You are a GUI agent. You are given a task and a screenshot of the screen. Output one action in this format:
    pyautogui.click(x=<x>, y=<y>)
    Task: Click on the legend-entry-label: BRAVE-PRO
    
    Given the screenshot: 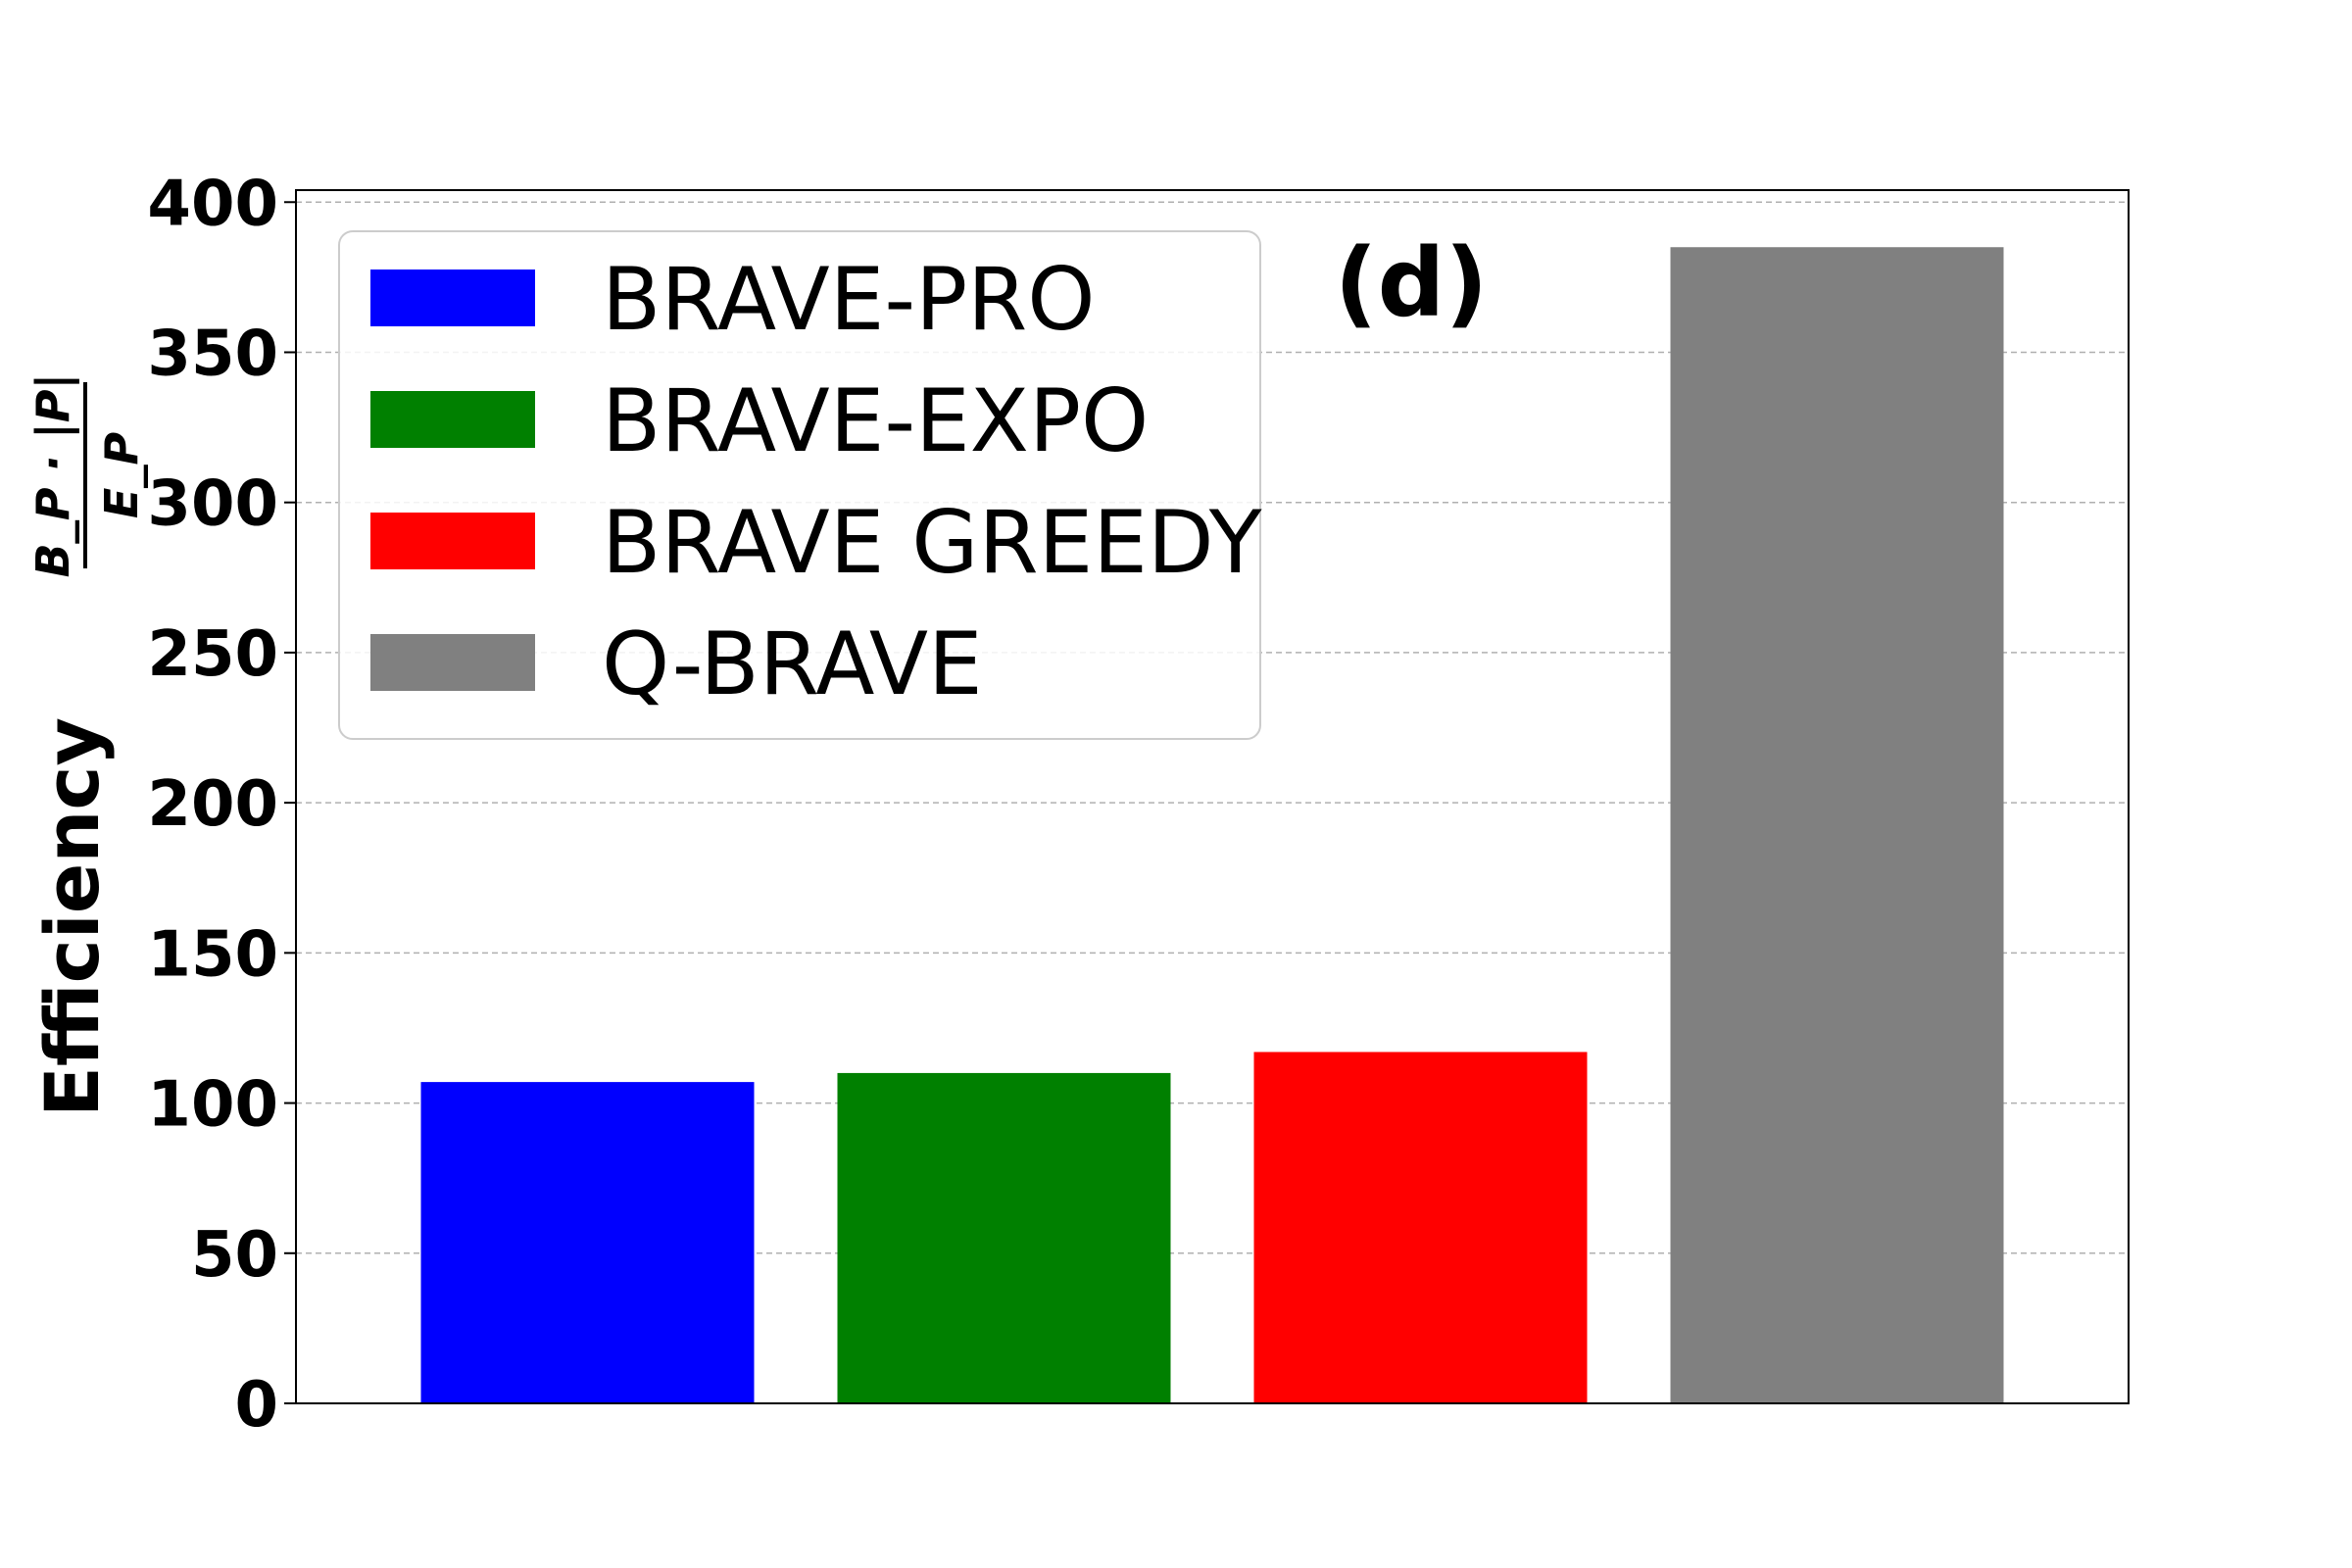 What is the action you would take?
    pyautogui.click(x=849, y=299)
    